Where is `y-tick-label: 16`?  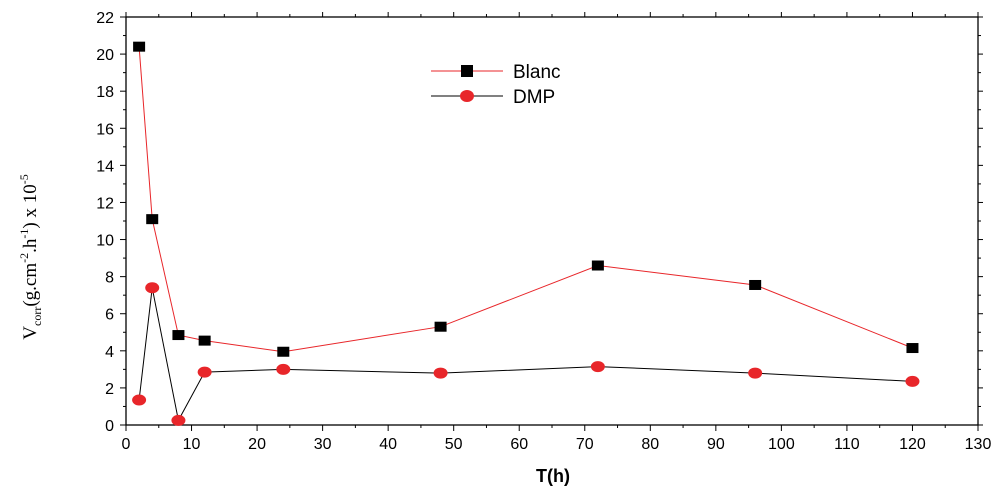
y-tick-label: 16 is located at coordinates (105, 129).